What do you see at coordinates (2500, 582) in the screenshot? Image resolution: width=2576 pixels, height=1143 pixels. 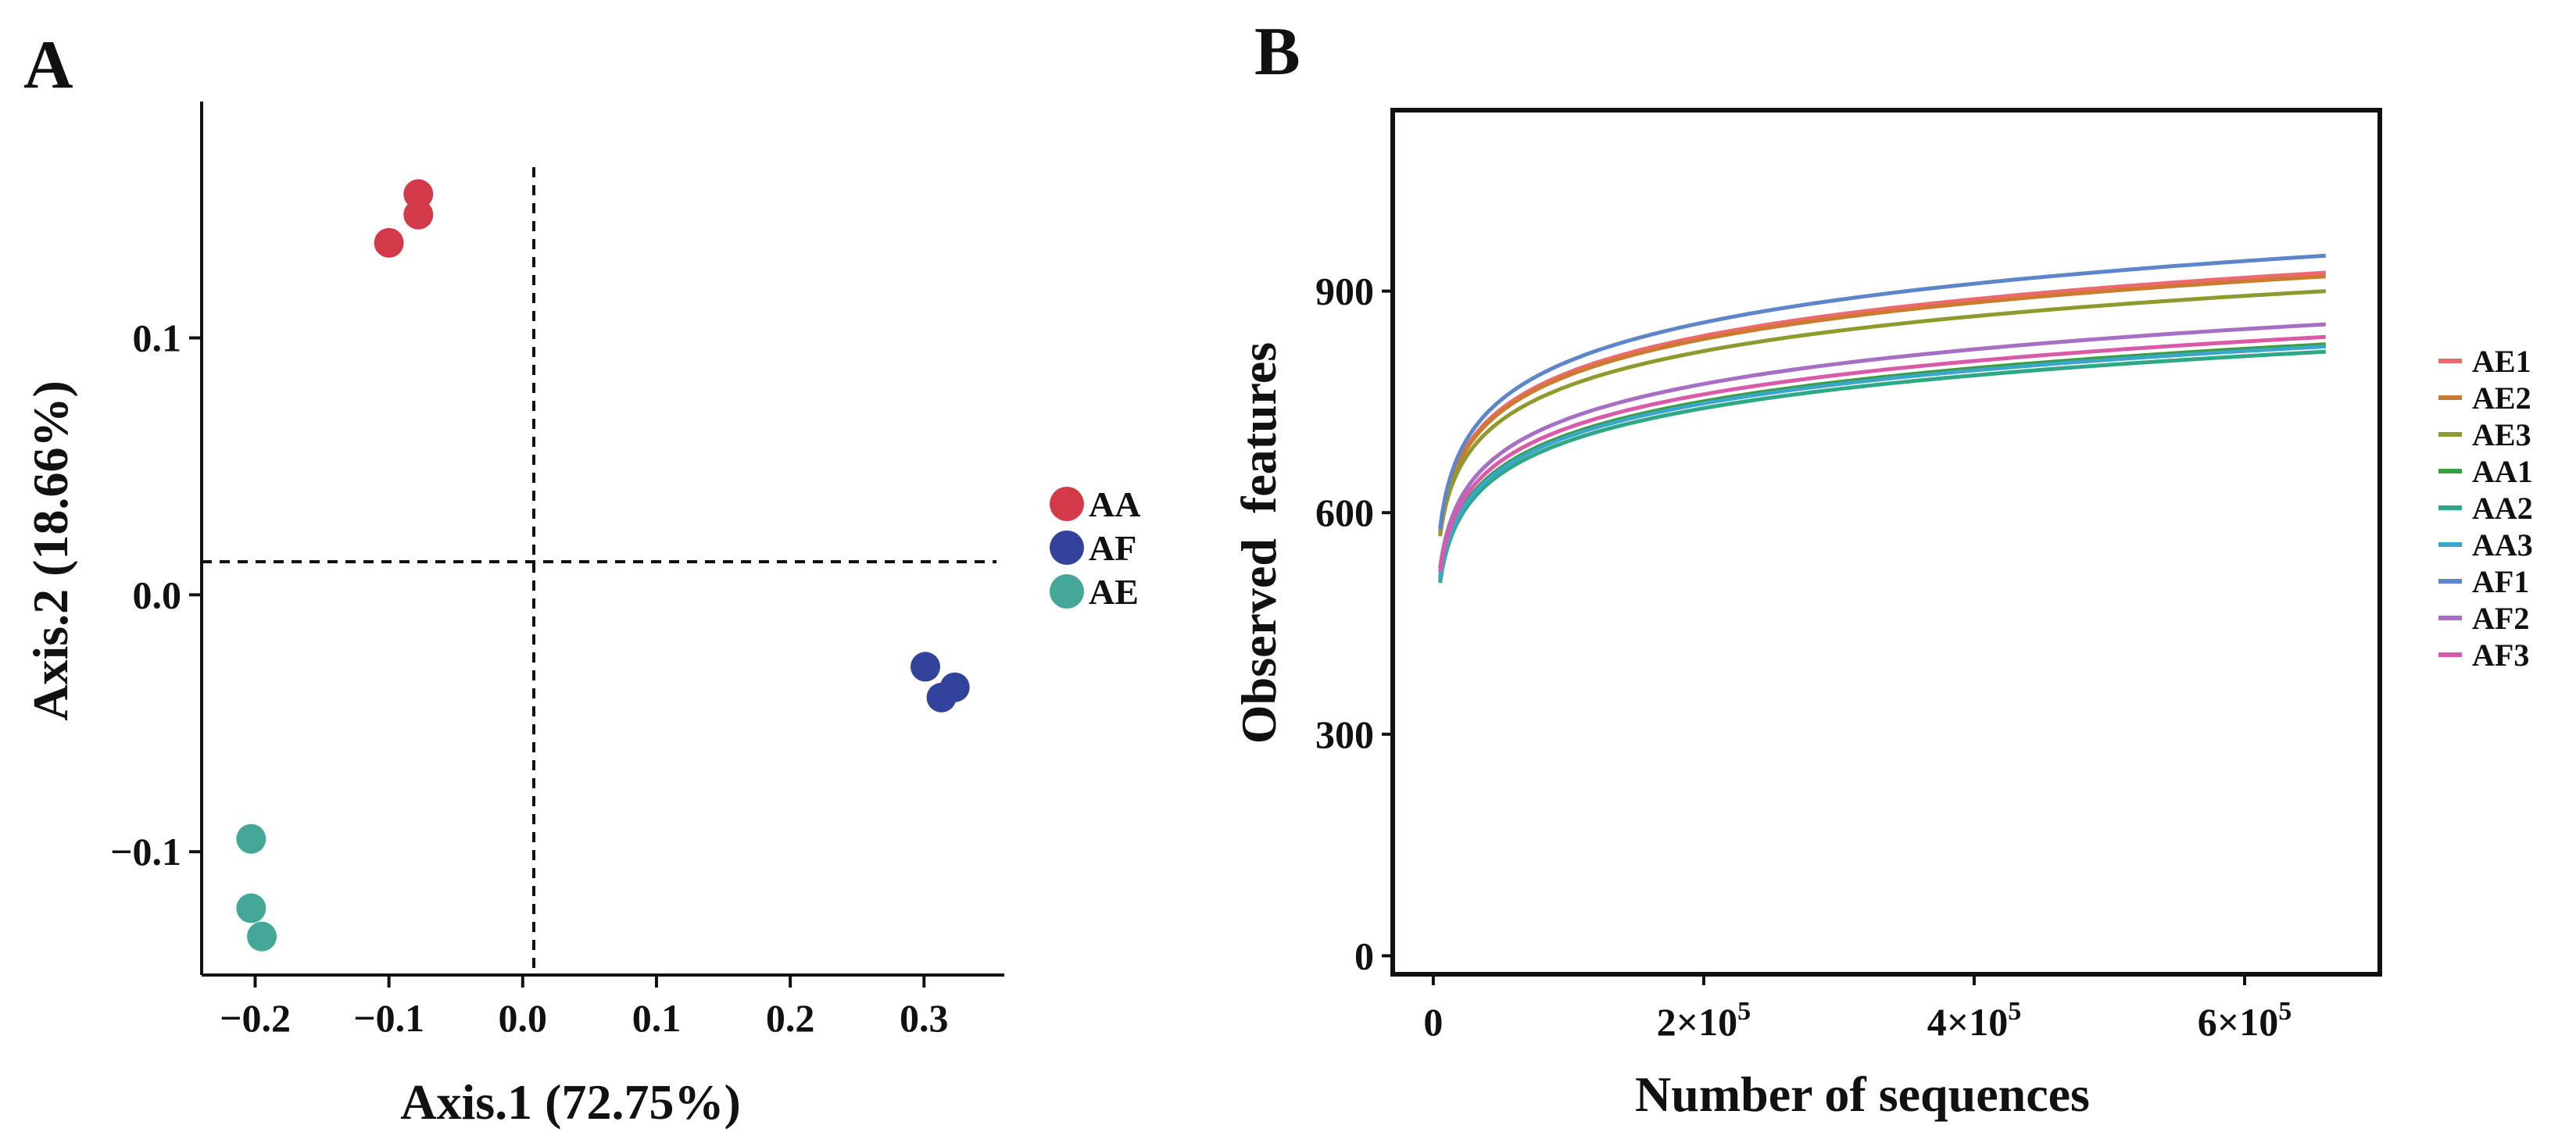 I see `panel-b-legend-label-af1: AF1` at bounding box center [2500, 582].